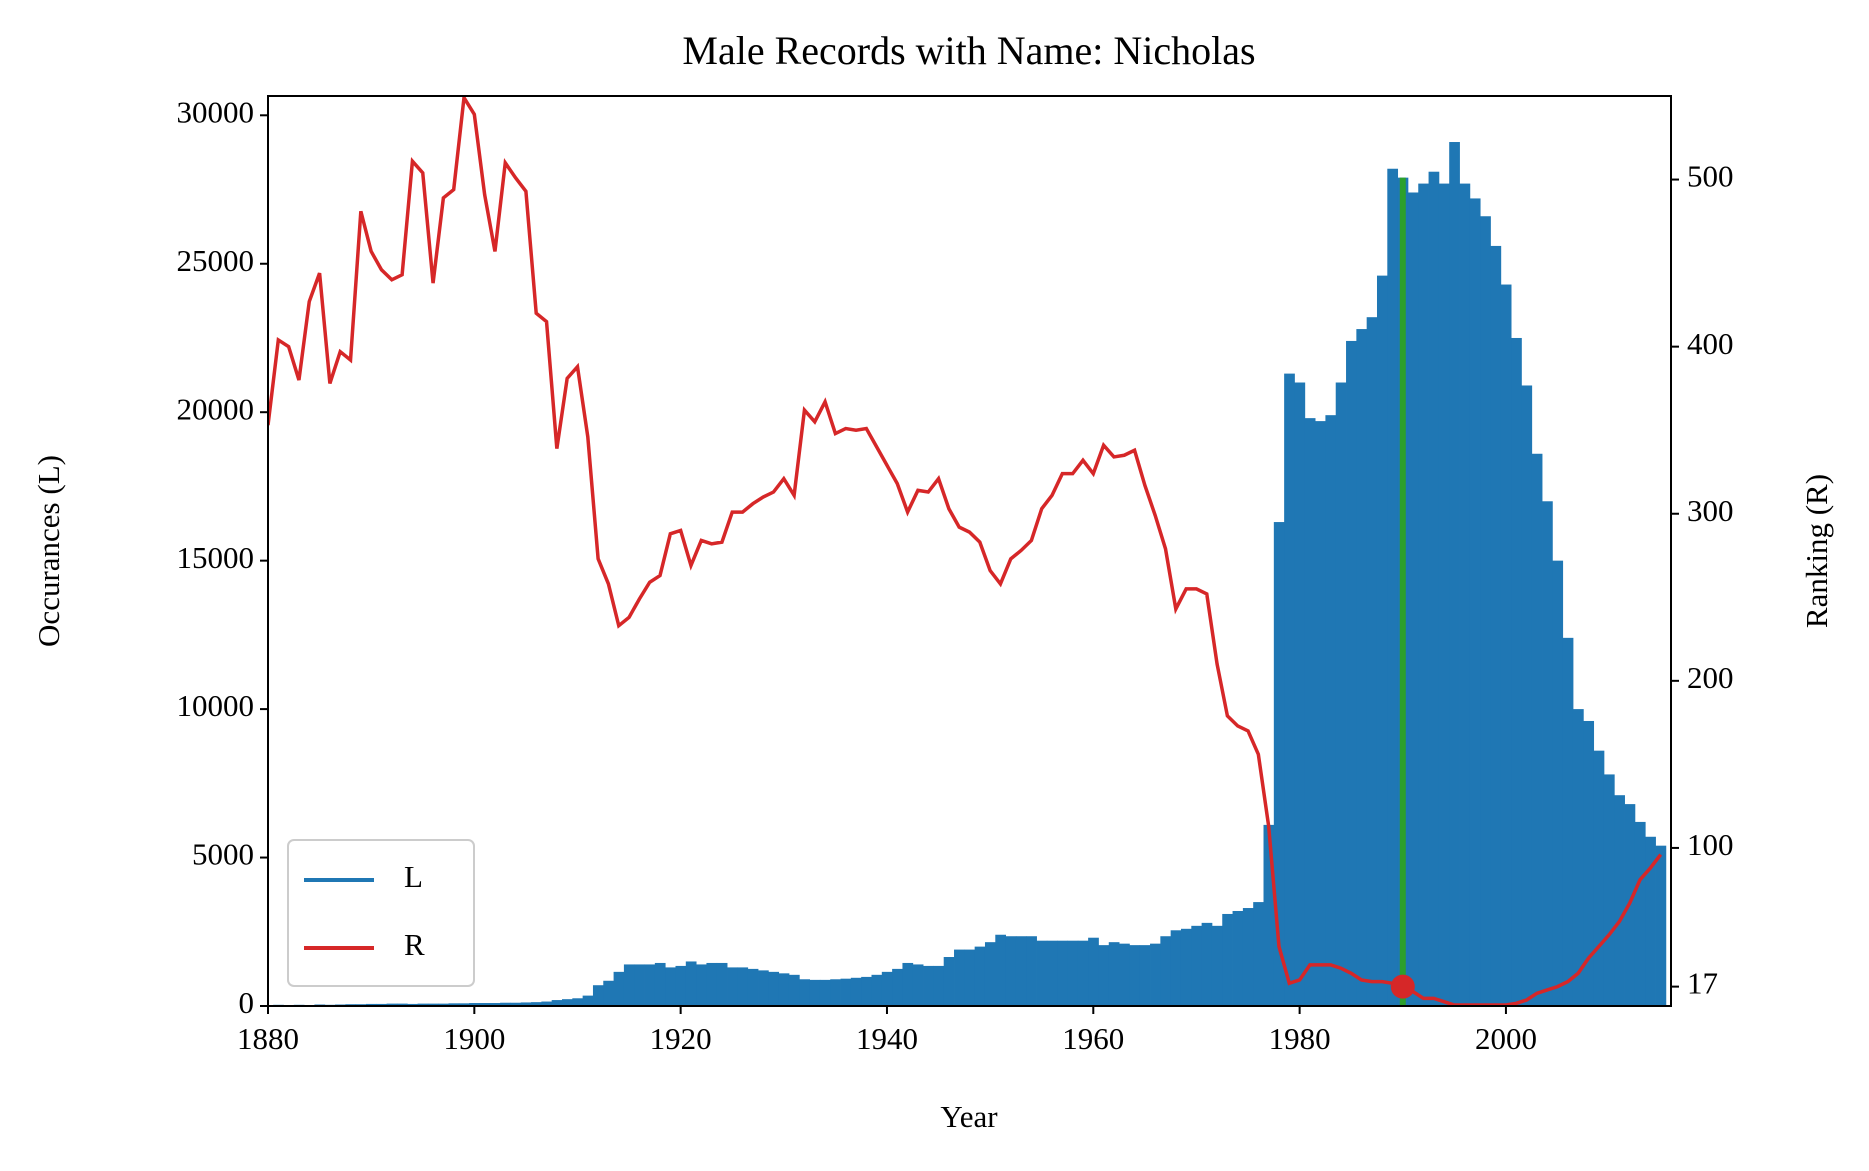 The height and width of the screenshot is (1171, 1869). Describe the element at coordinates (681, 1038) in the screenshot. I see `x-tick-label: 1920` at that location.